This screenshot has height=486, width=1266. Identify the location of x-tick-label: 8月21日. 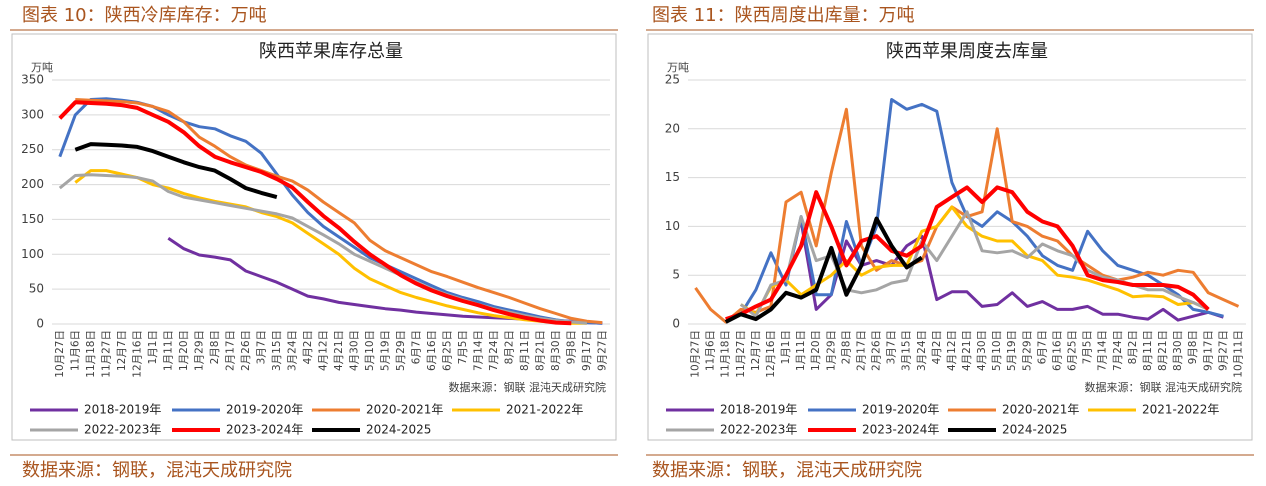
(540, 350).